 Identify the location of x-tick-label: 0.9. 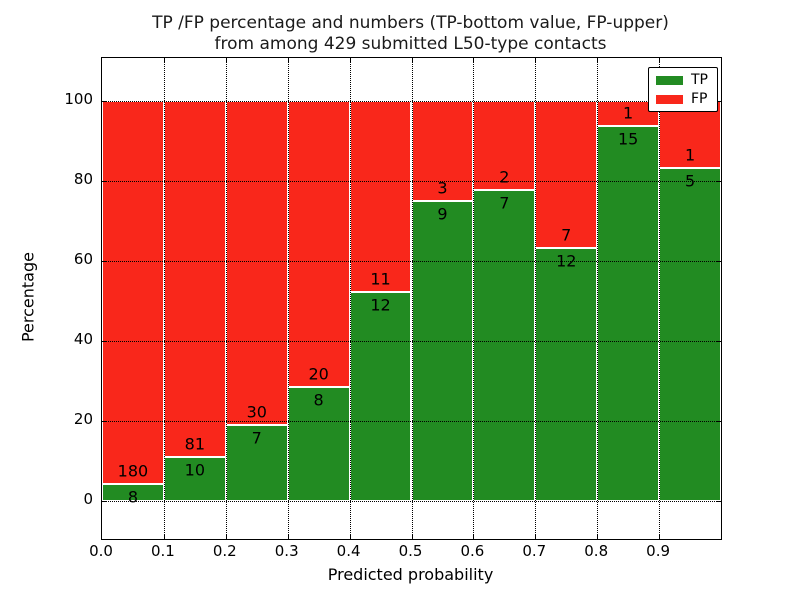
(658, 551).